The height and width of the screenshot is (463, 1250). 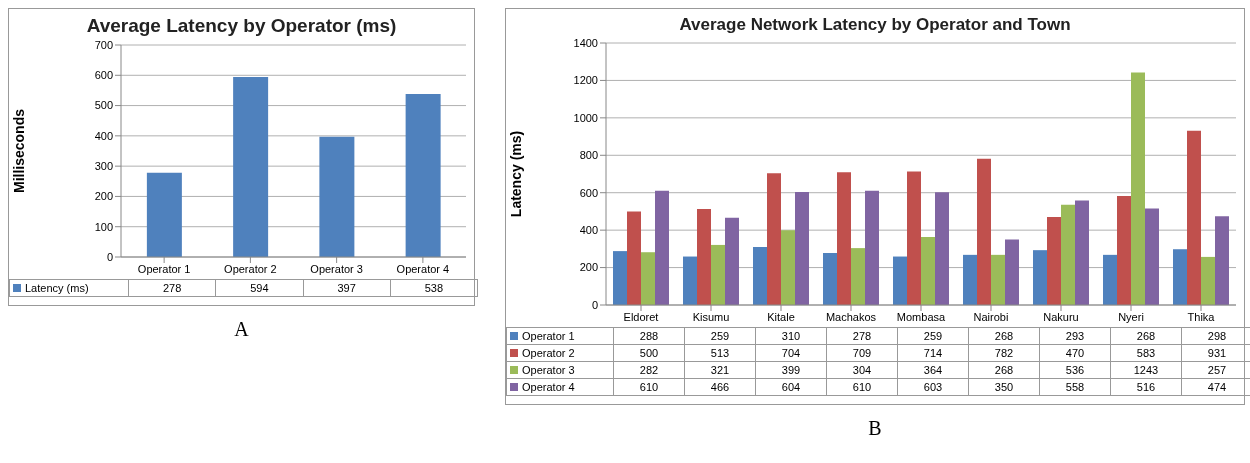 What do you see at coordinates (336, 268) in the screenshot?
I see `x-tick-label: Operator 3` at bounding box center [336, 268].